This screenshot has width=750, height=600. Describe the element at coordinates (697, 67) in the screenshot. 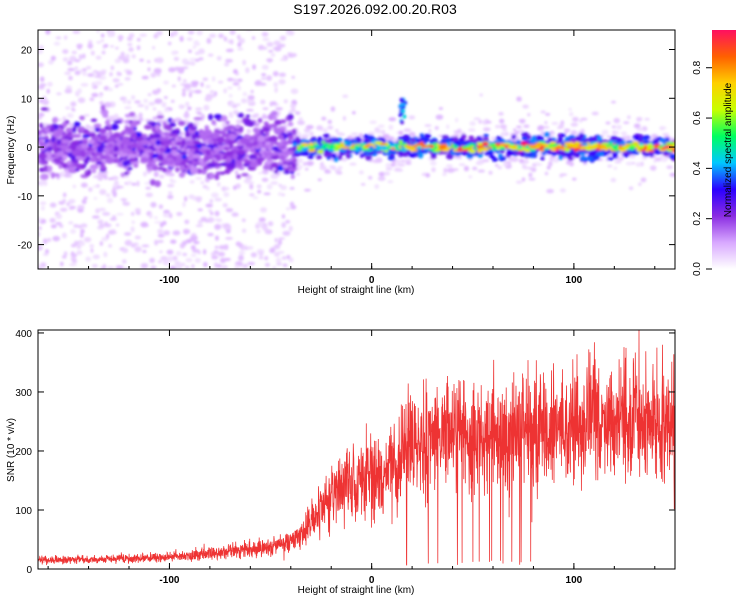

I see `colorbar-tick-label: 0.8` at that location.